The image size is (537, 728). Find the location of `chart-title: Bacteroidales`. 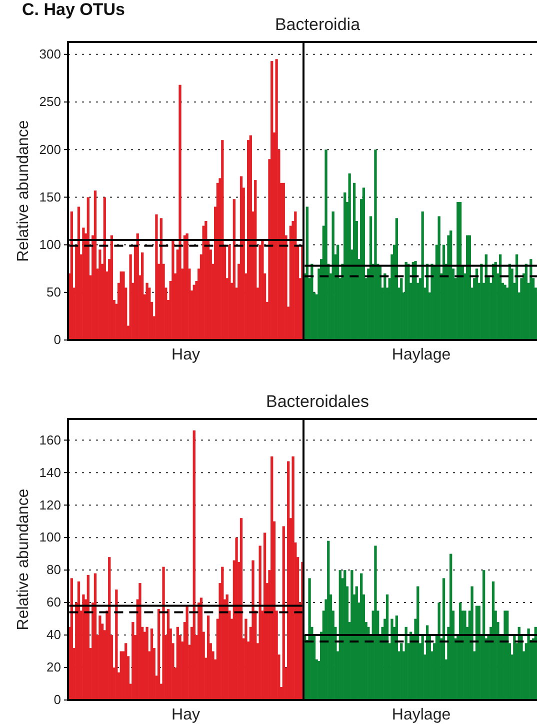

chart-title: Bacteroidales is located at coordinates (318, 401).